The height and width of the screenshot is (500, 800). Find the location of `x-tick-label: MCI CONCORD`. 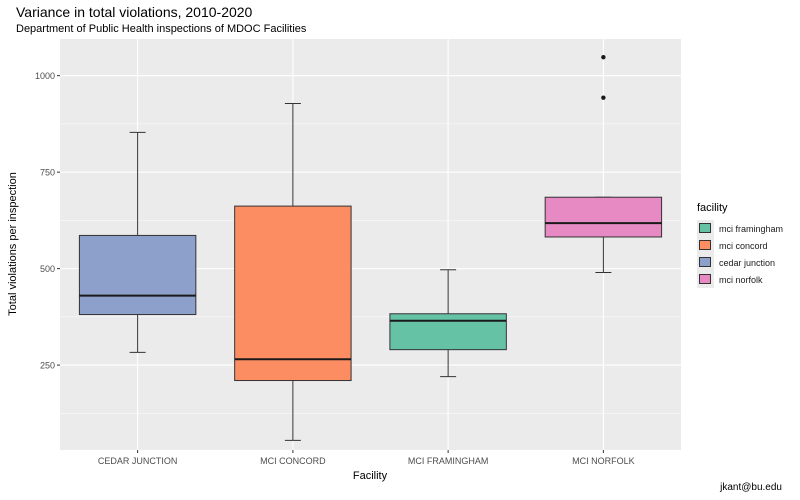

x-tick-label: MCI CONCORD is located at coordinates (293, 461).